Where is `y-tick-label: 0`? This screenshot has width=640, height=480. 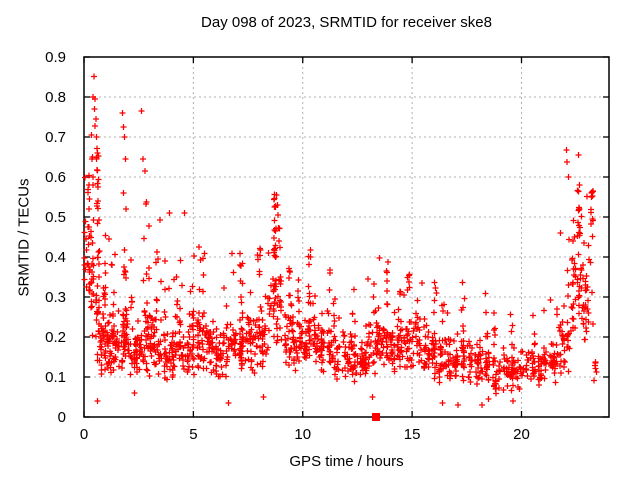
y-tick-label: 0 is located at coordinates (62, 417).